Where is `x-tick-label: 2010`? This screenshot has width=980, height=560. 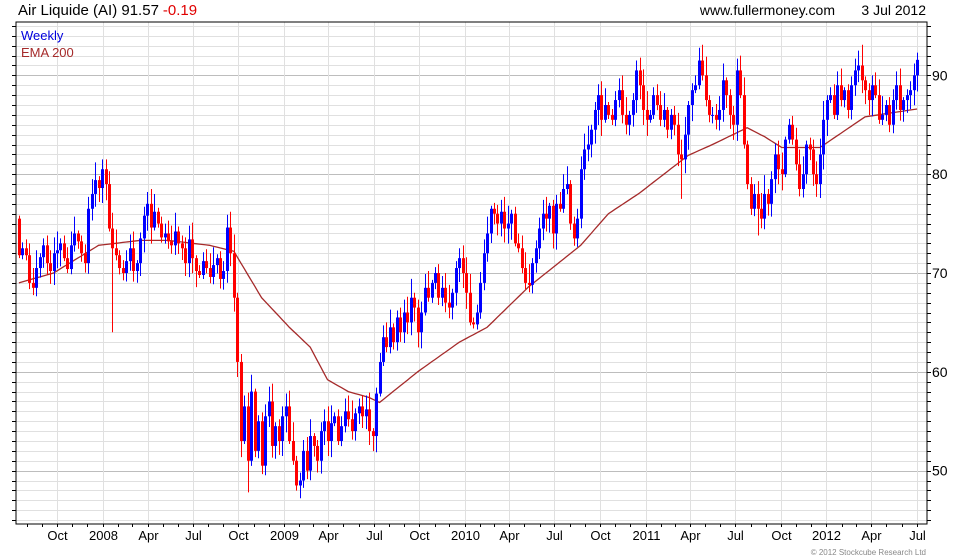
x-tick-label: 2010 is located at coordinates (465, 535).